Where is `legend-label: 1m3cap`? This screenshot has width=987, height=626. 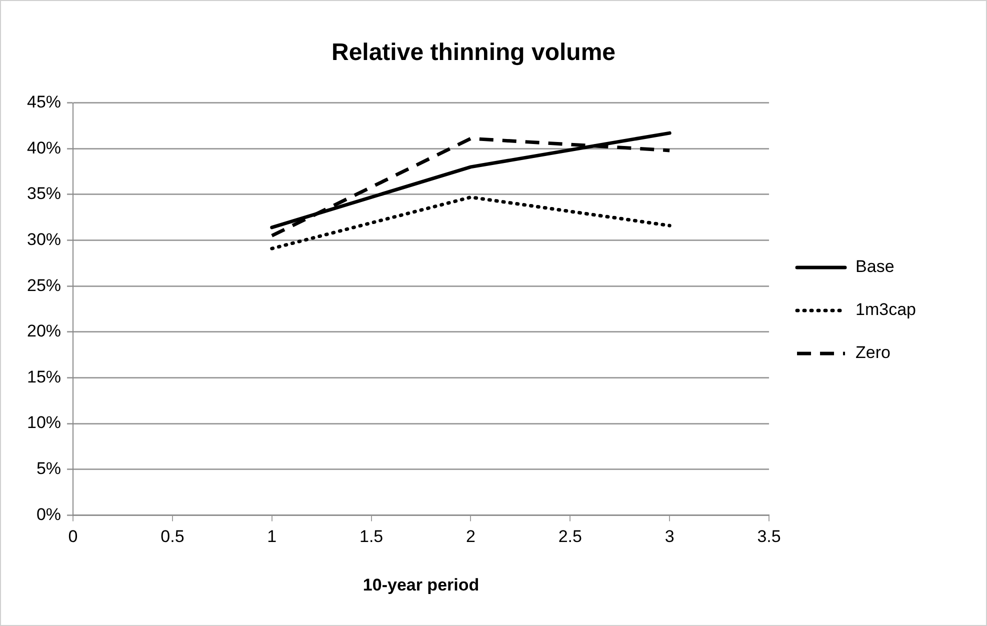 legend-label: 1m3cap is located at coordinates (886, 310).